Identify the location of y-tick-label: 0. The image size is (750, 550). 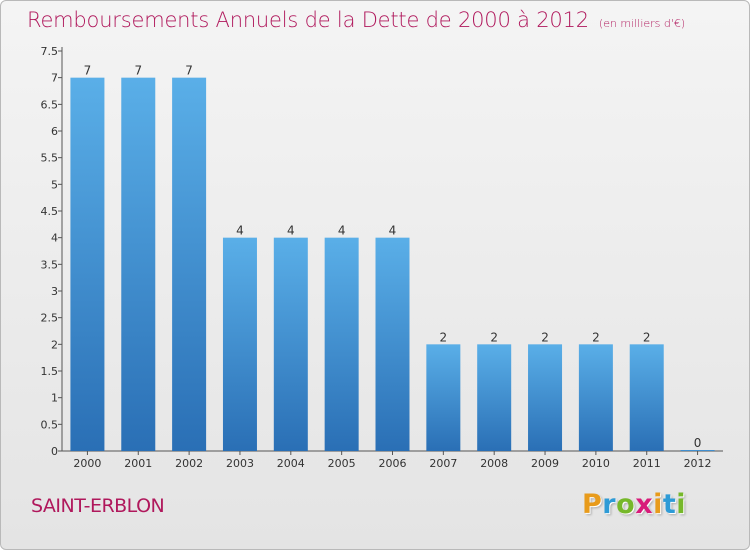
(54, 451).